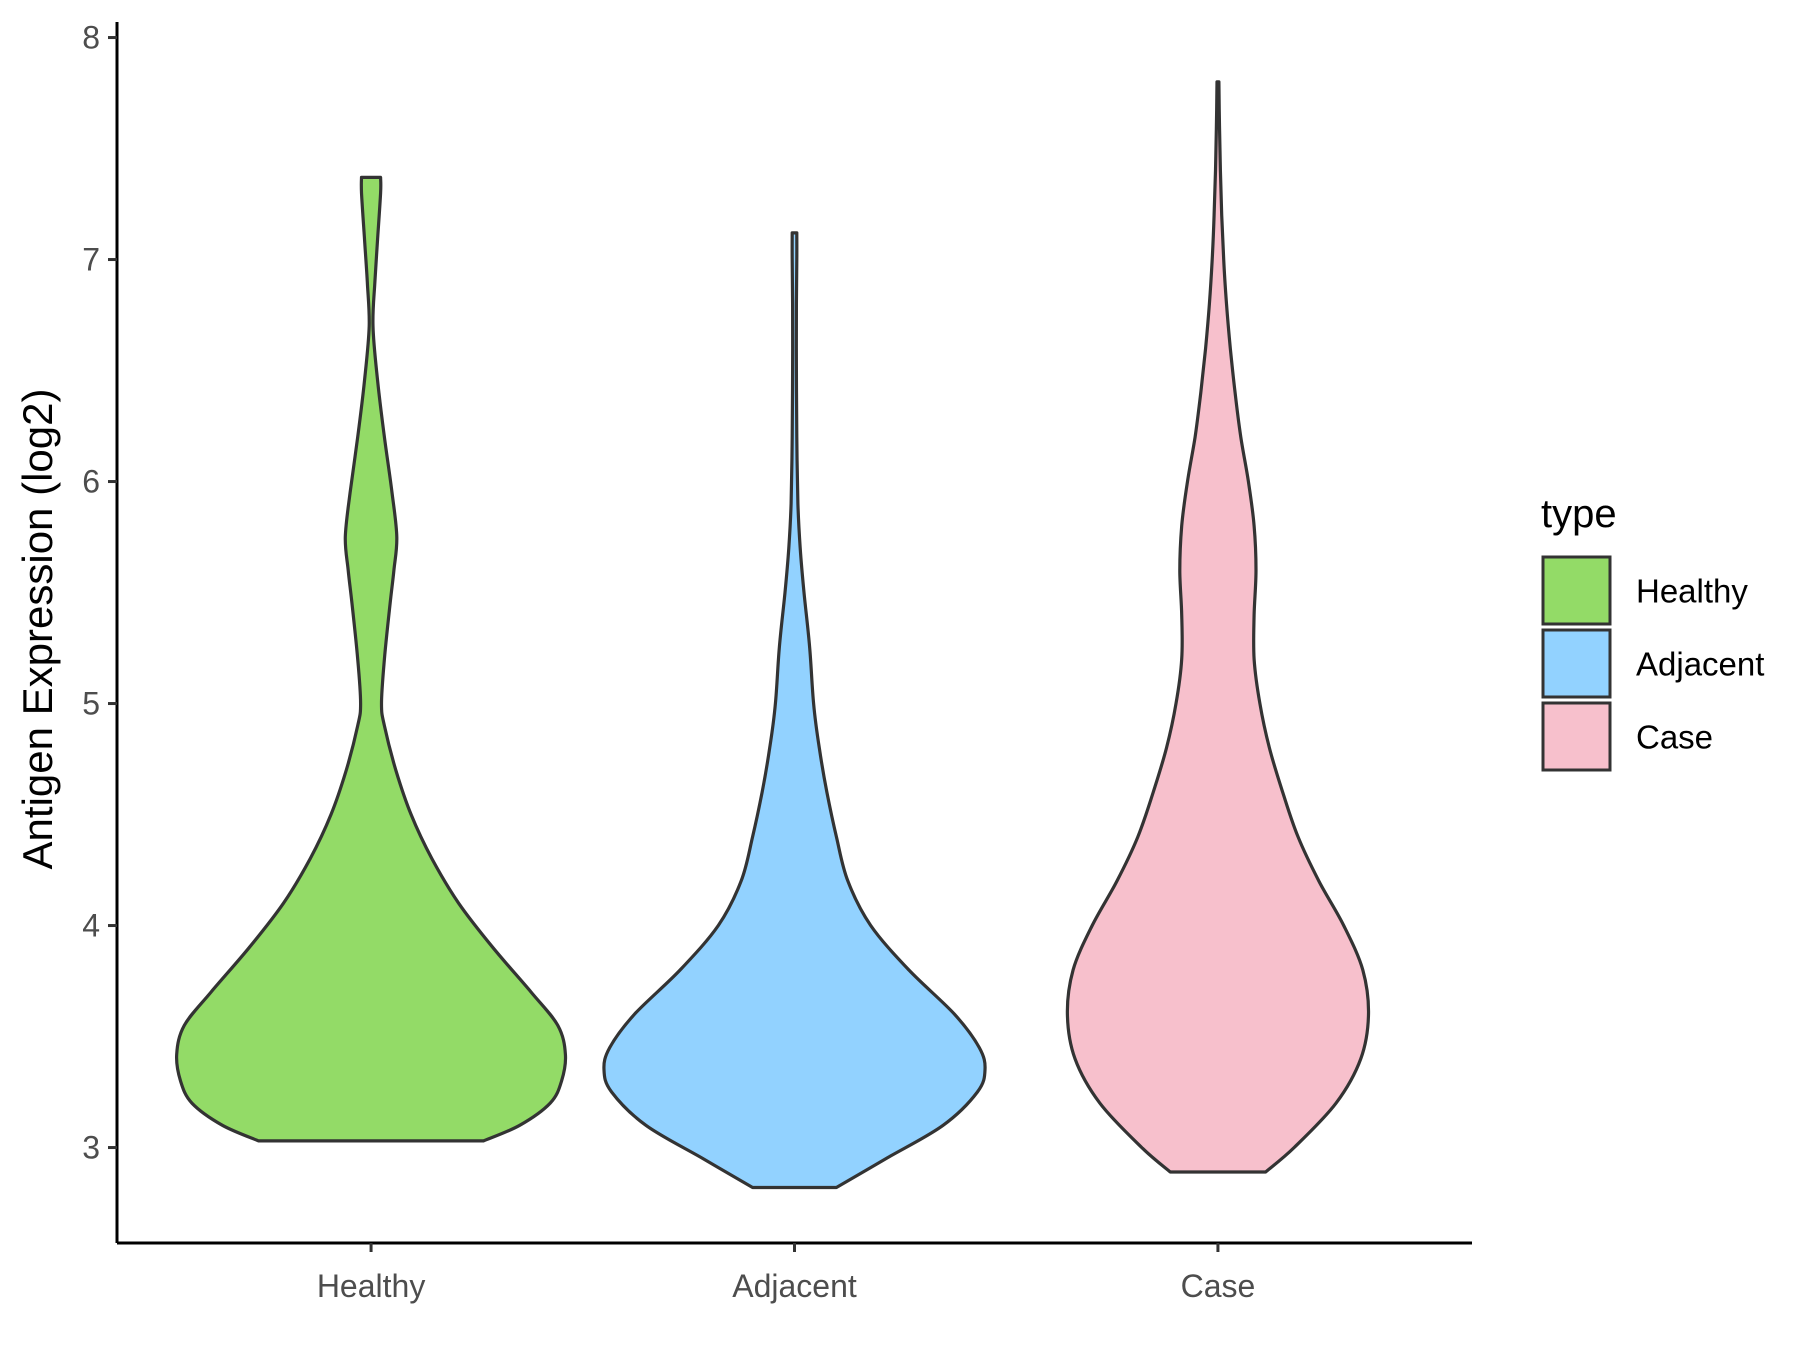  What do you see at coordinates (1692, 591) in the screenshot?
I see `legend-label-healthy: Healthy` at bounding box center [1692, 591].